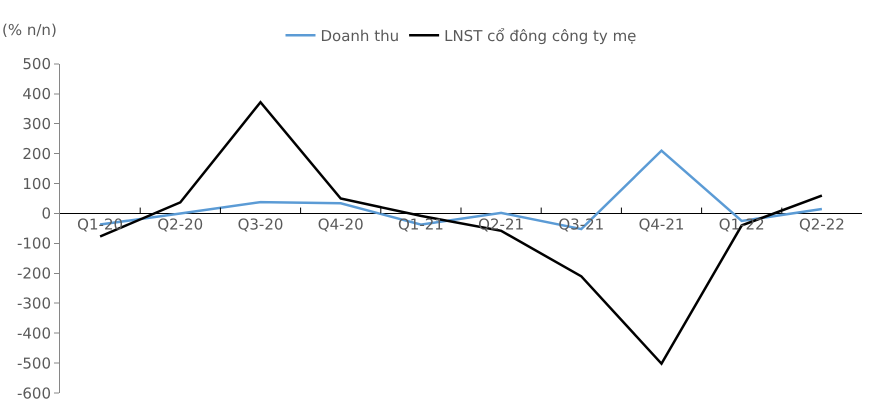  Describe the element at coordinates (33, 303) in the screenshot. I see `y-tick-label: -300` at that location.